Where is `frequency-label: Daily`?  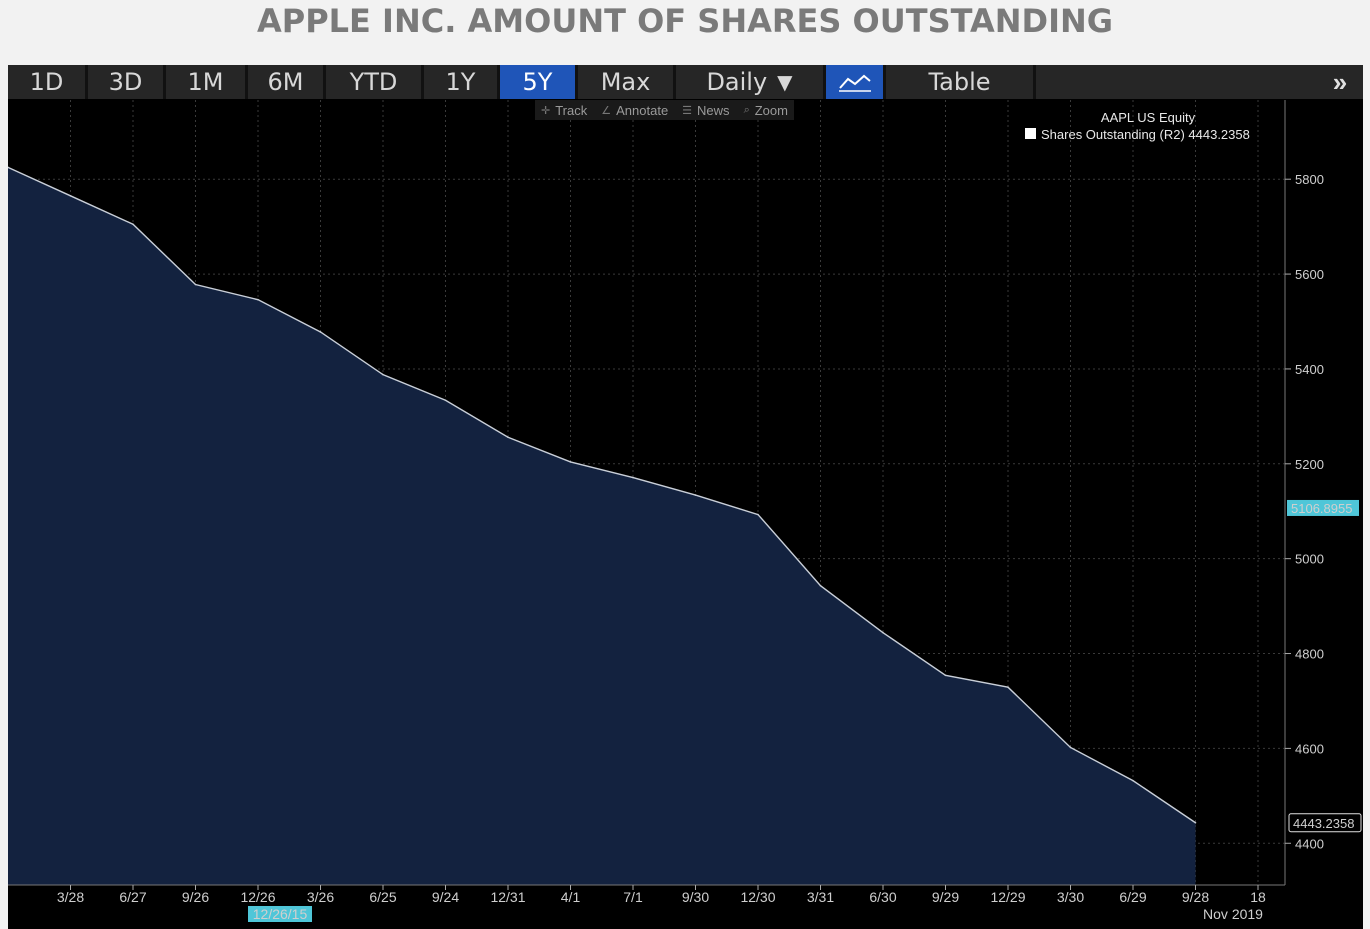
frequency-label: Daily is located at coordinates (737, 82).